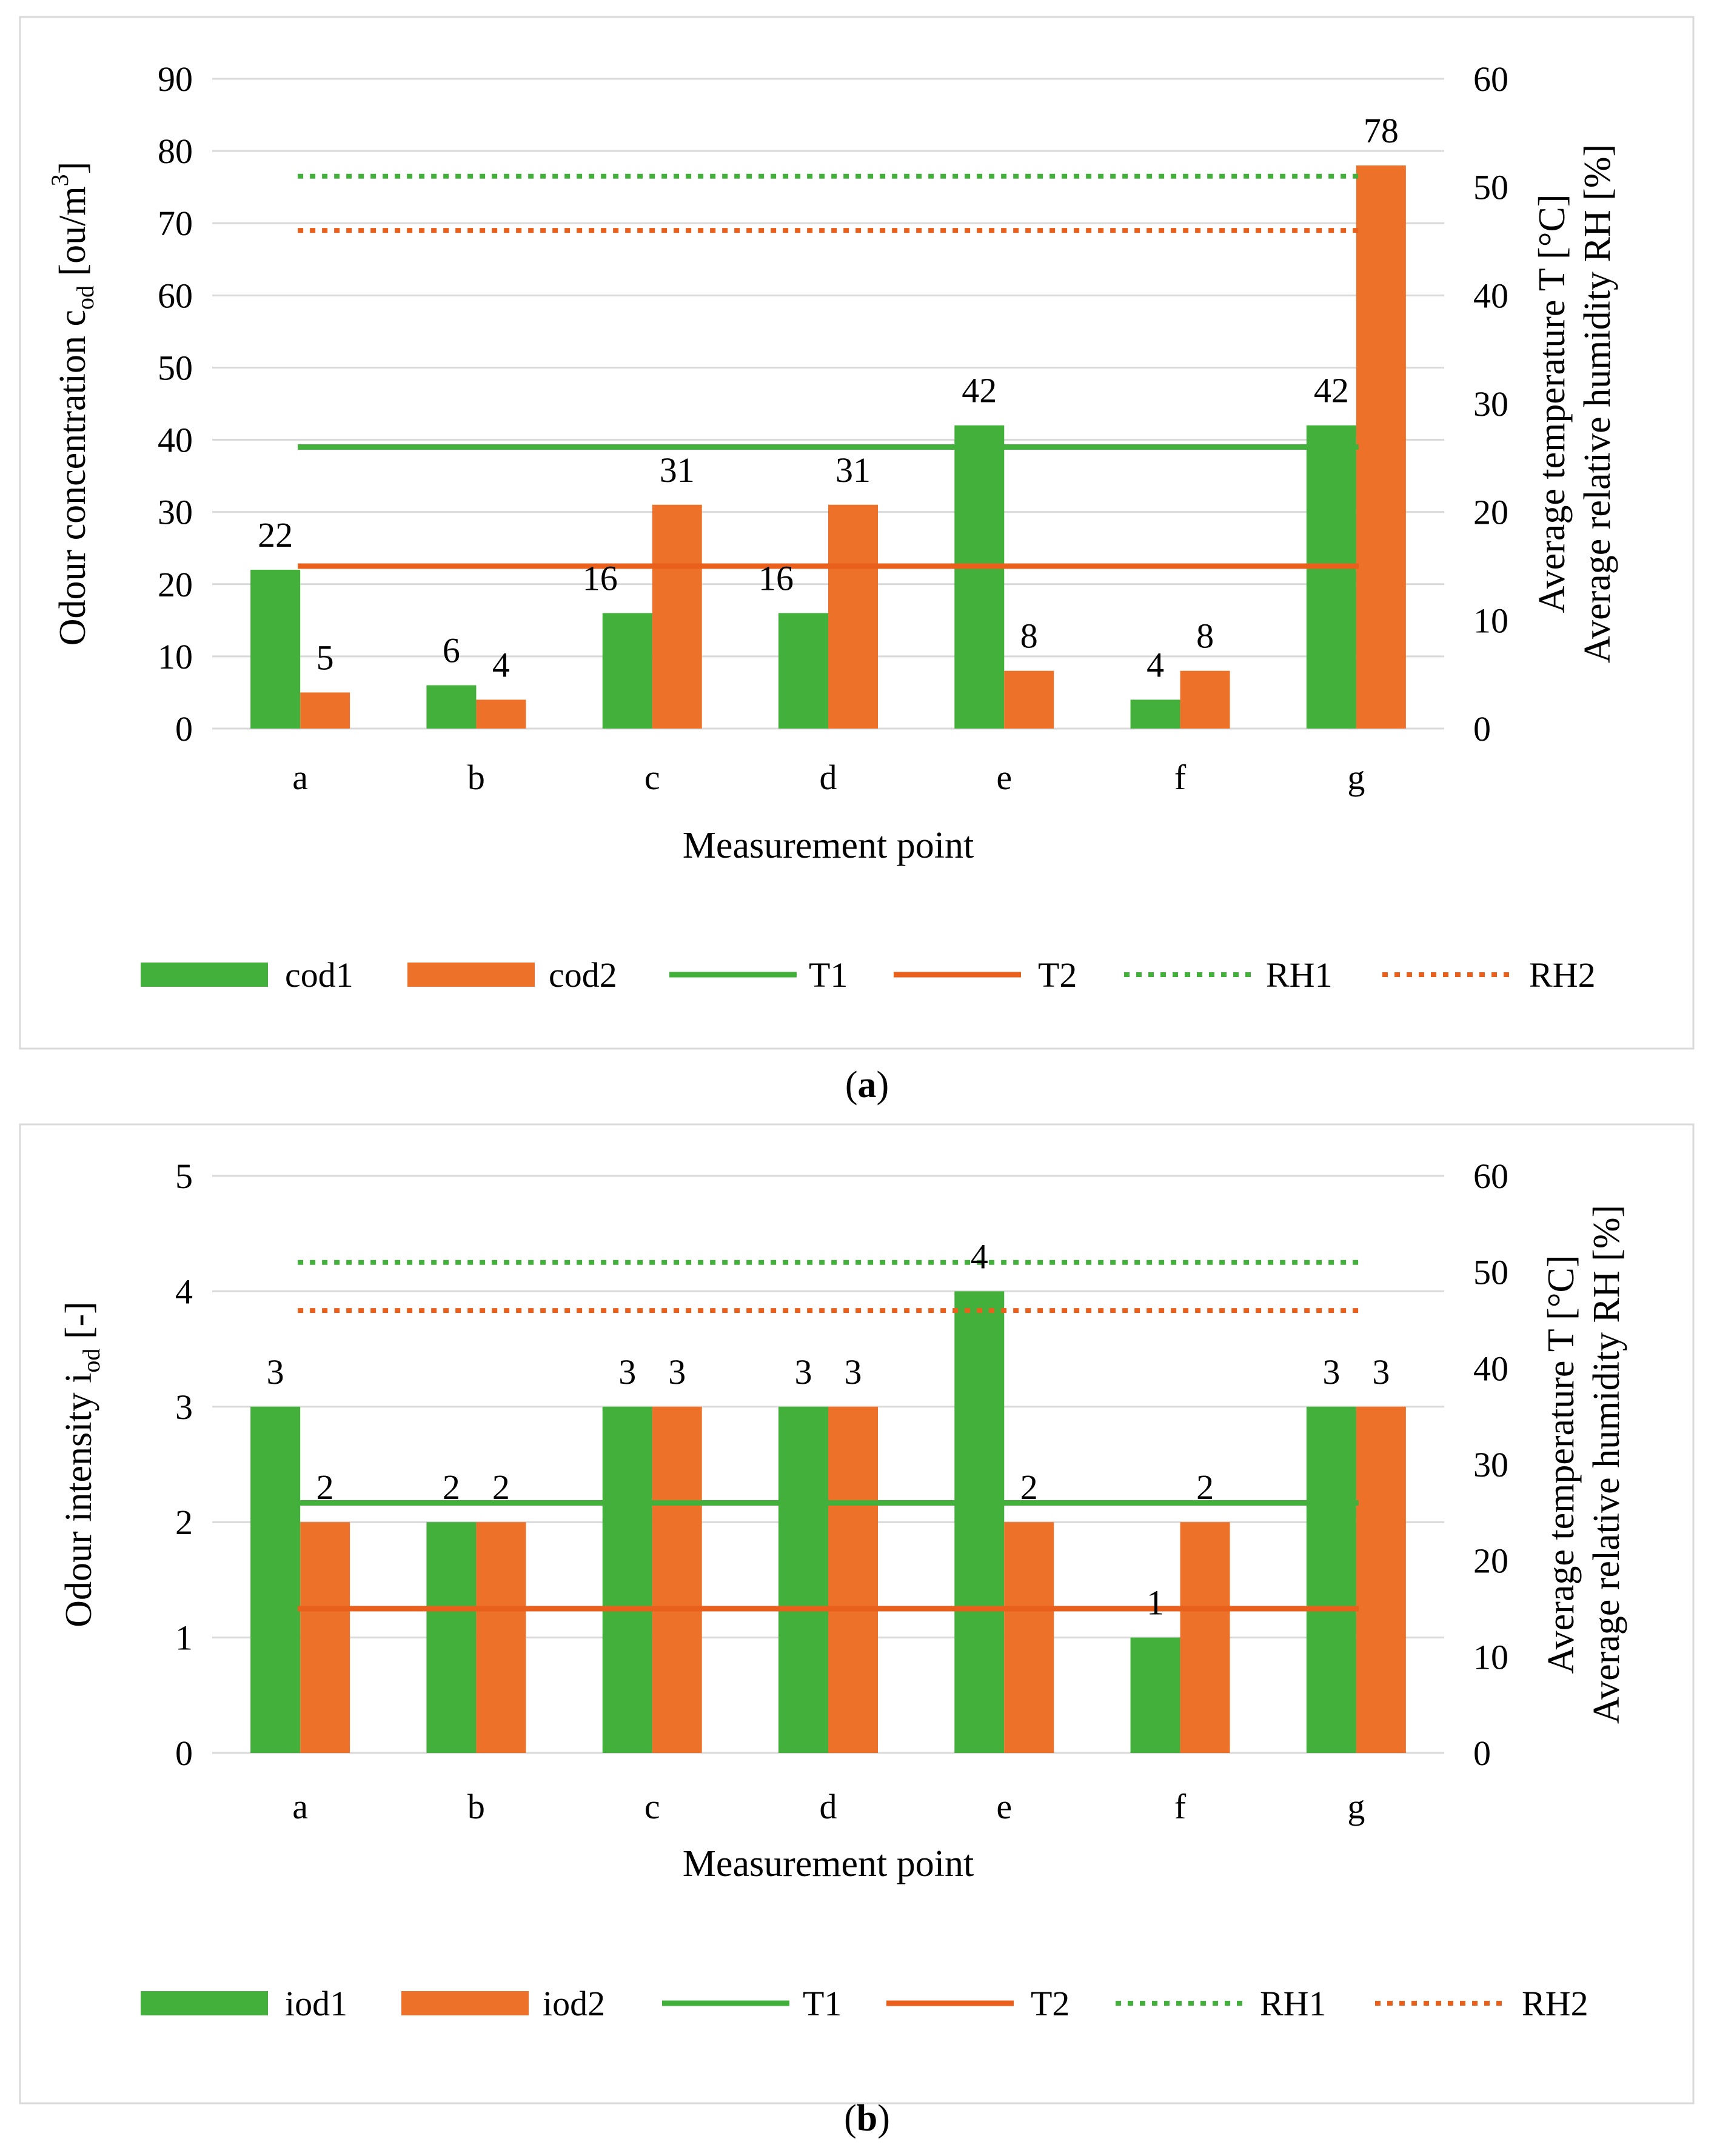 This screenshot has width=1734, height=2156. I want to click on y-right-tick-label: 0, so click(1482, 1753).